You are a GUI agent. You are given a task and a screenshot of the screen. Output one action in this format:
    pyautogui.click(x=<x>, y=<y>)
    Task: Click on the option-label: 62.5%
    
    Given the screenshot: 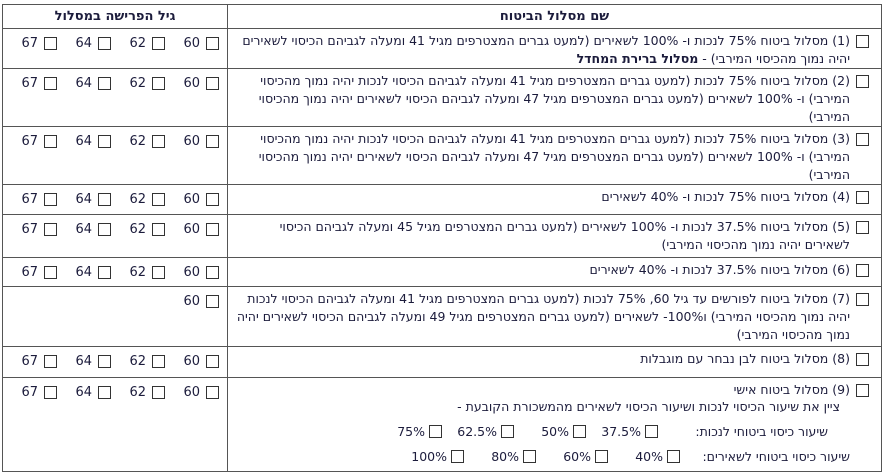 What is the action you would take?
    pyautogui.click(x=477, y=431)
    